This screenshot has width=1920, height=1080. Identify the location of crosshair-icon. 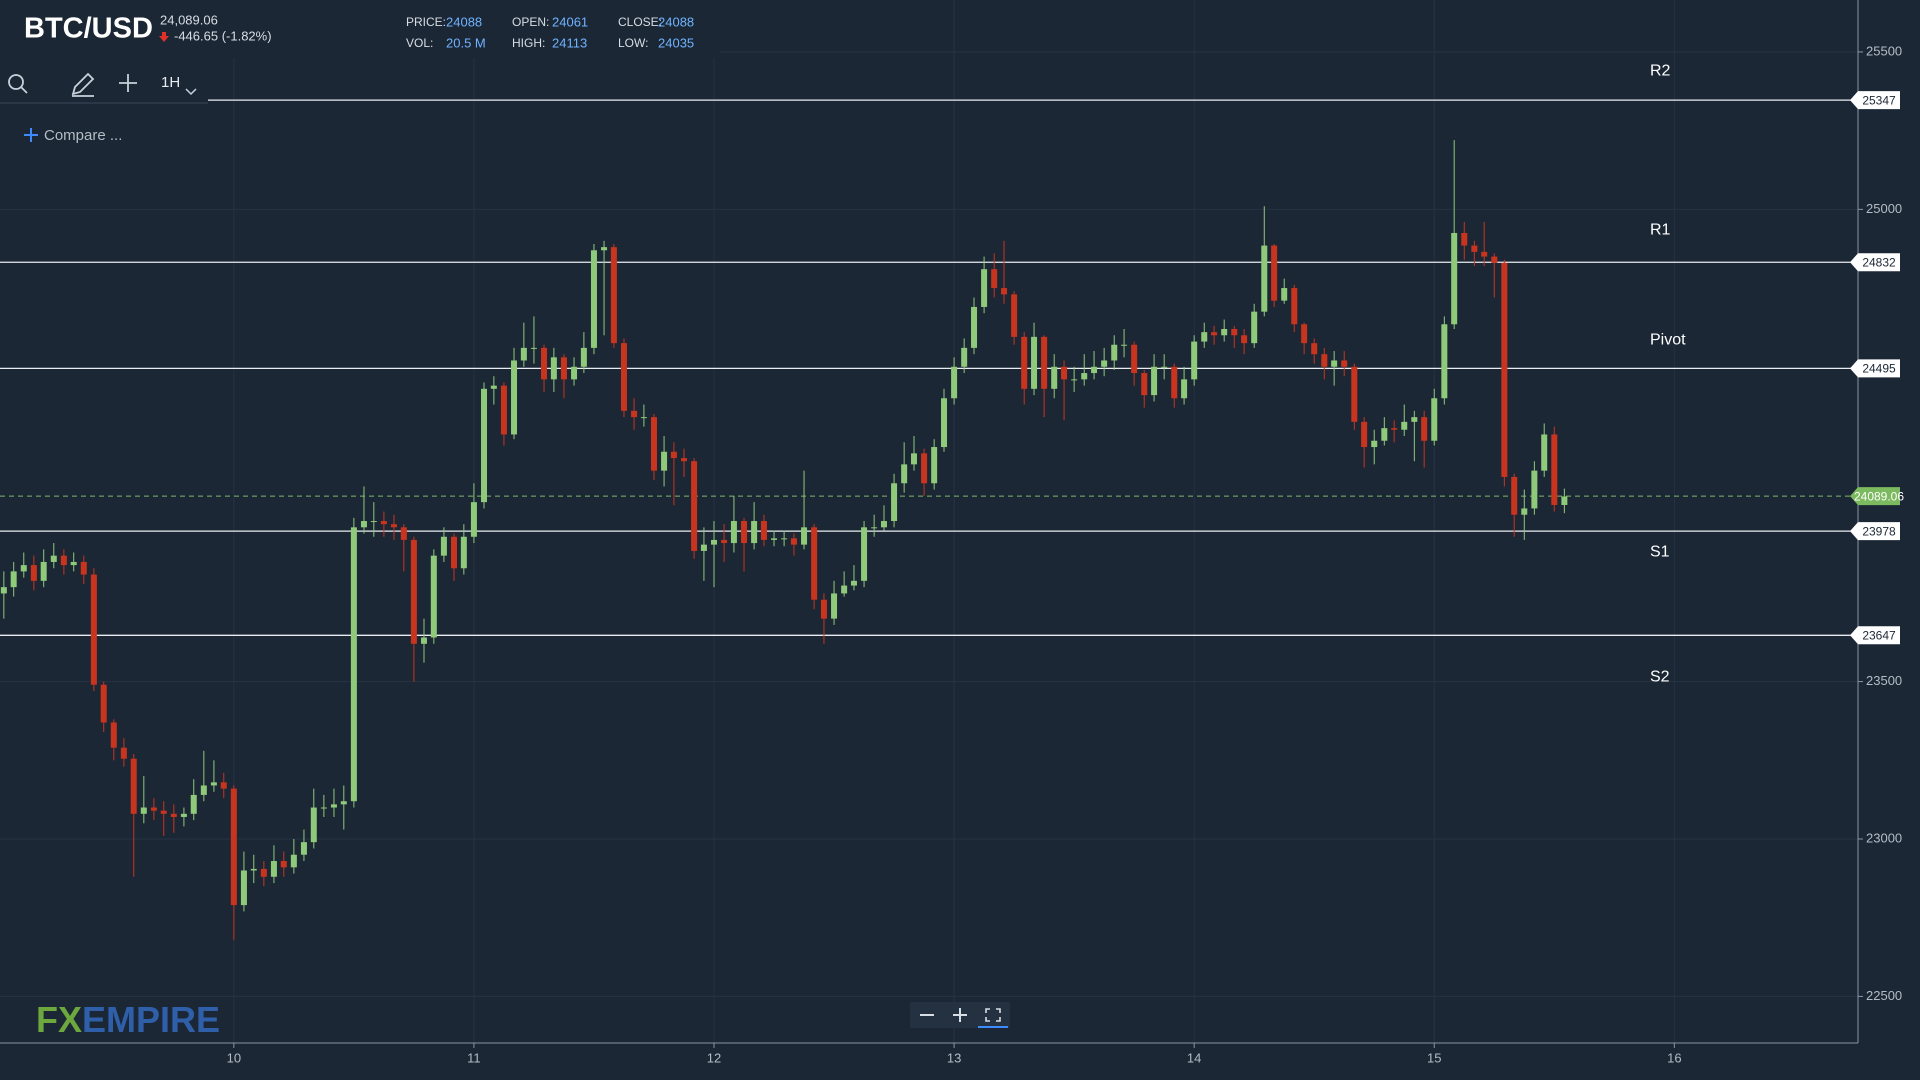
(128, 83).